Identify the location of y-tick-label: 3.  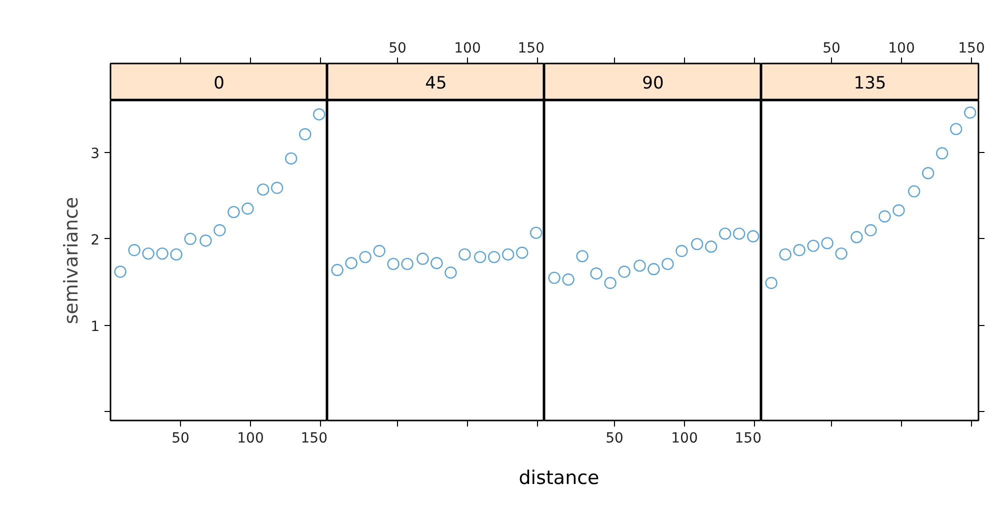
(95, 154).